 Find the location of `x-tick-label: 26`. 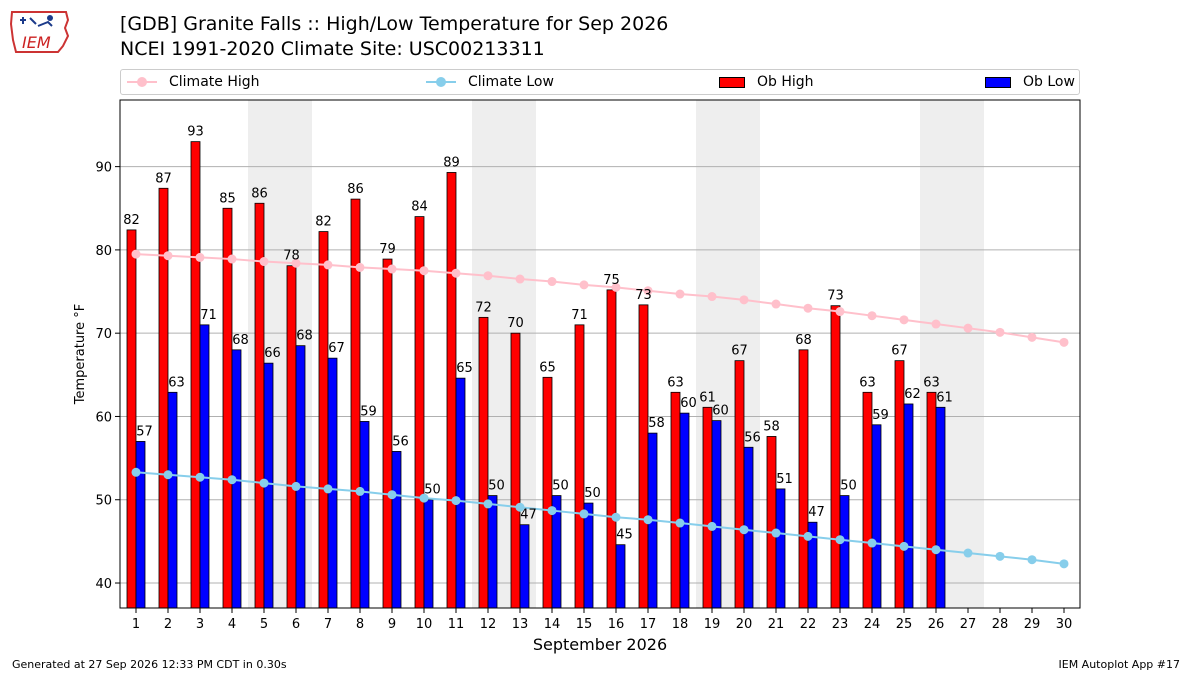

x-tick-label: 26 is located at coordinates (936, 624).